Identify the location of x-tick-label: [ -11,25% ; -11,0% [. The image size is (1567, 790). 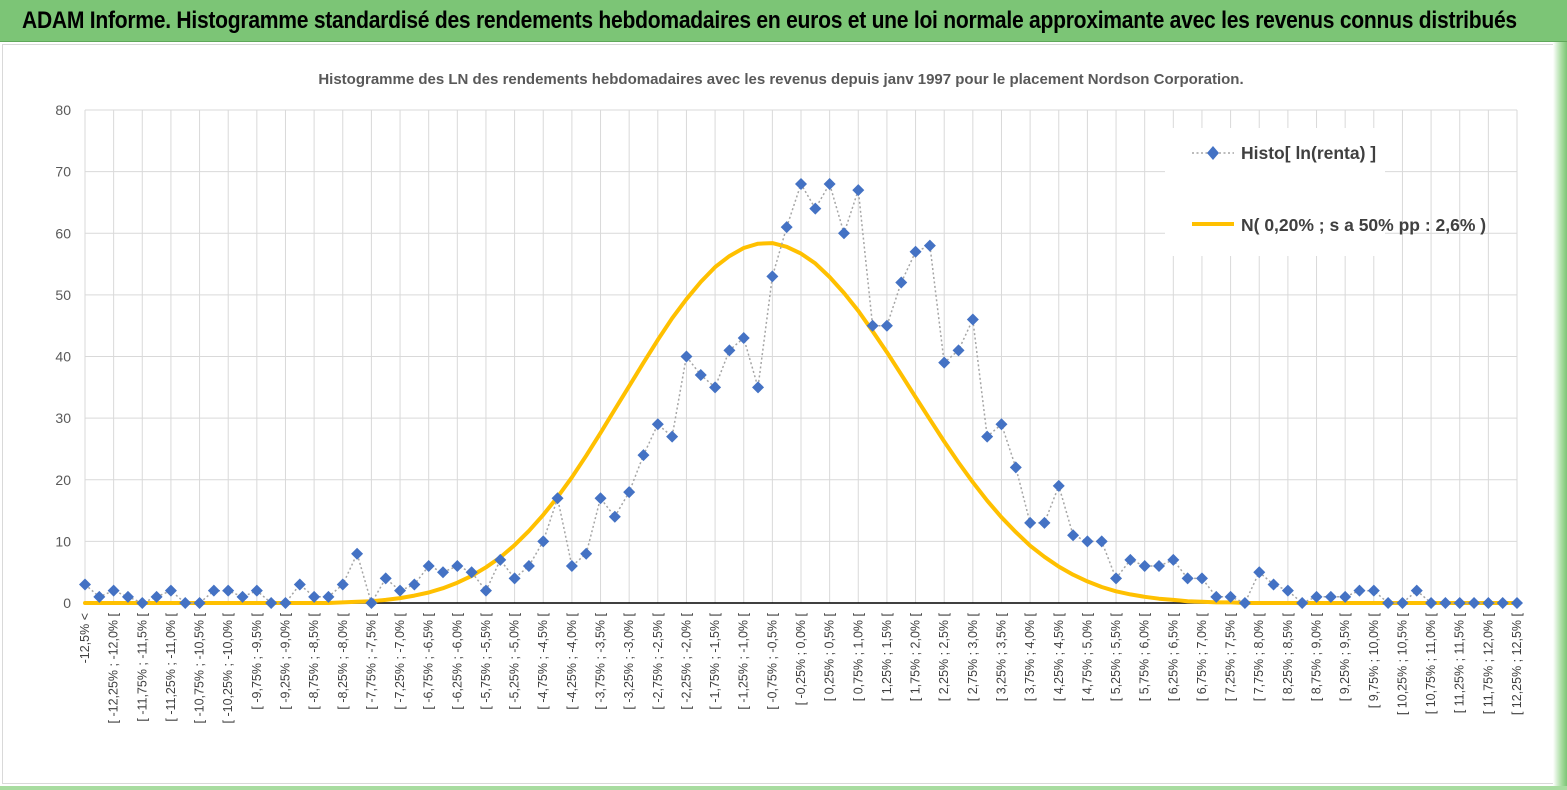
(171, 666).